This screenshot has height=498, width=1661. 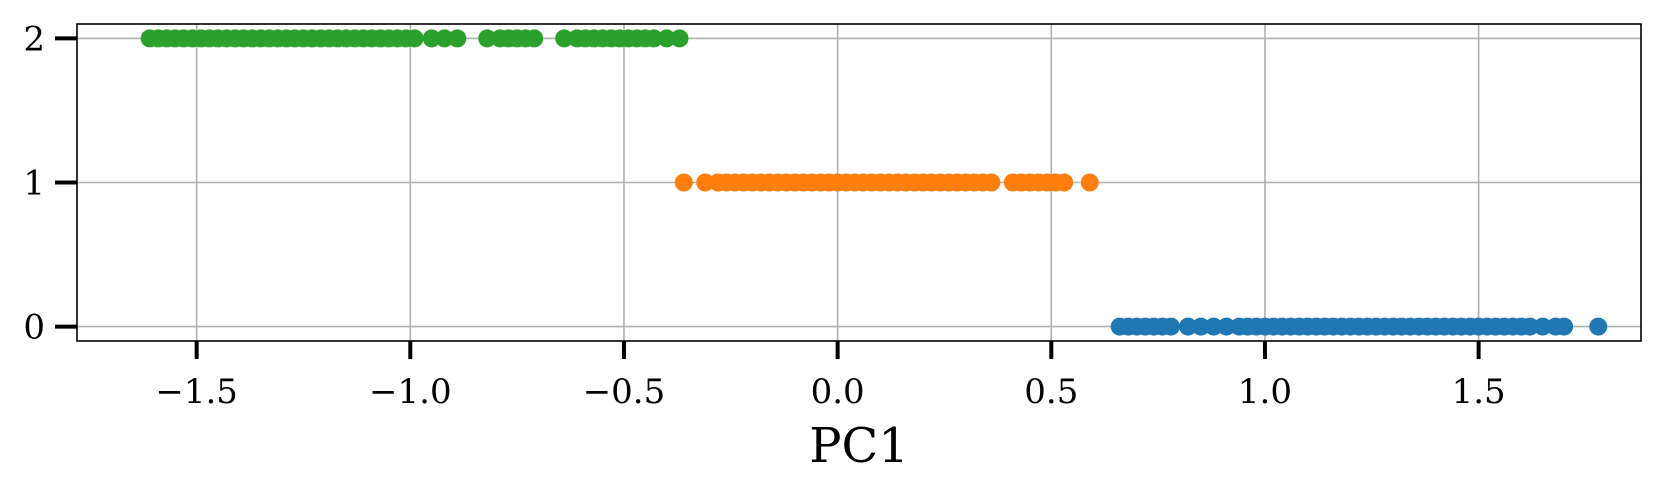 What do you see at coordinates (34, 39) in the screenshot?
I see `y-tick-label: 2` at bounding box center [34, 39].